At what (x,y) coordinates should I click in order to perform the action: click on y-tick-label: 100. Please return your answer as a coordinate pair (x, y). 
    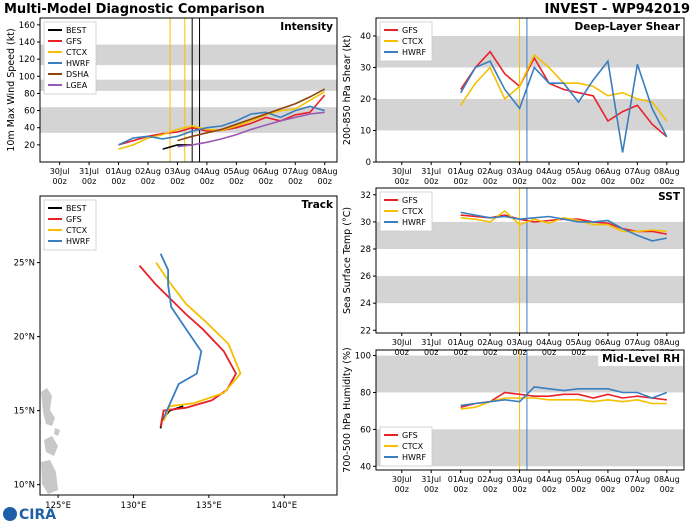
    Looking at the image, I should click on (363, 357).